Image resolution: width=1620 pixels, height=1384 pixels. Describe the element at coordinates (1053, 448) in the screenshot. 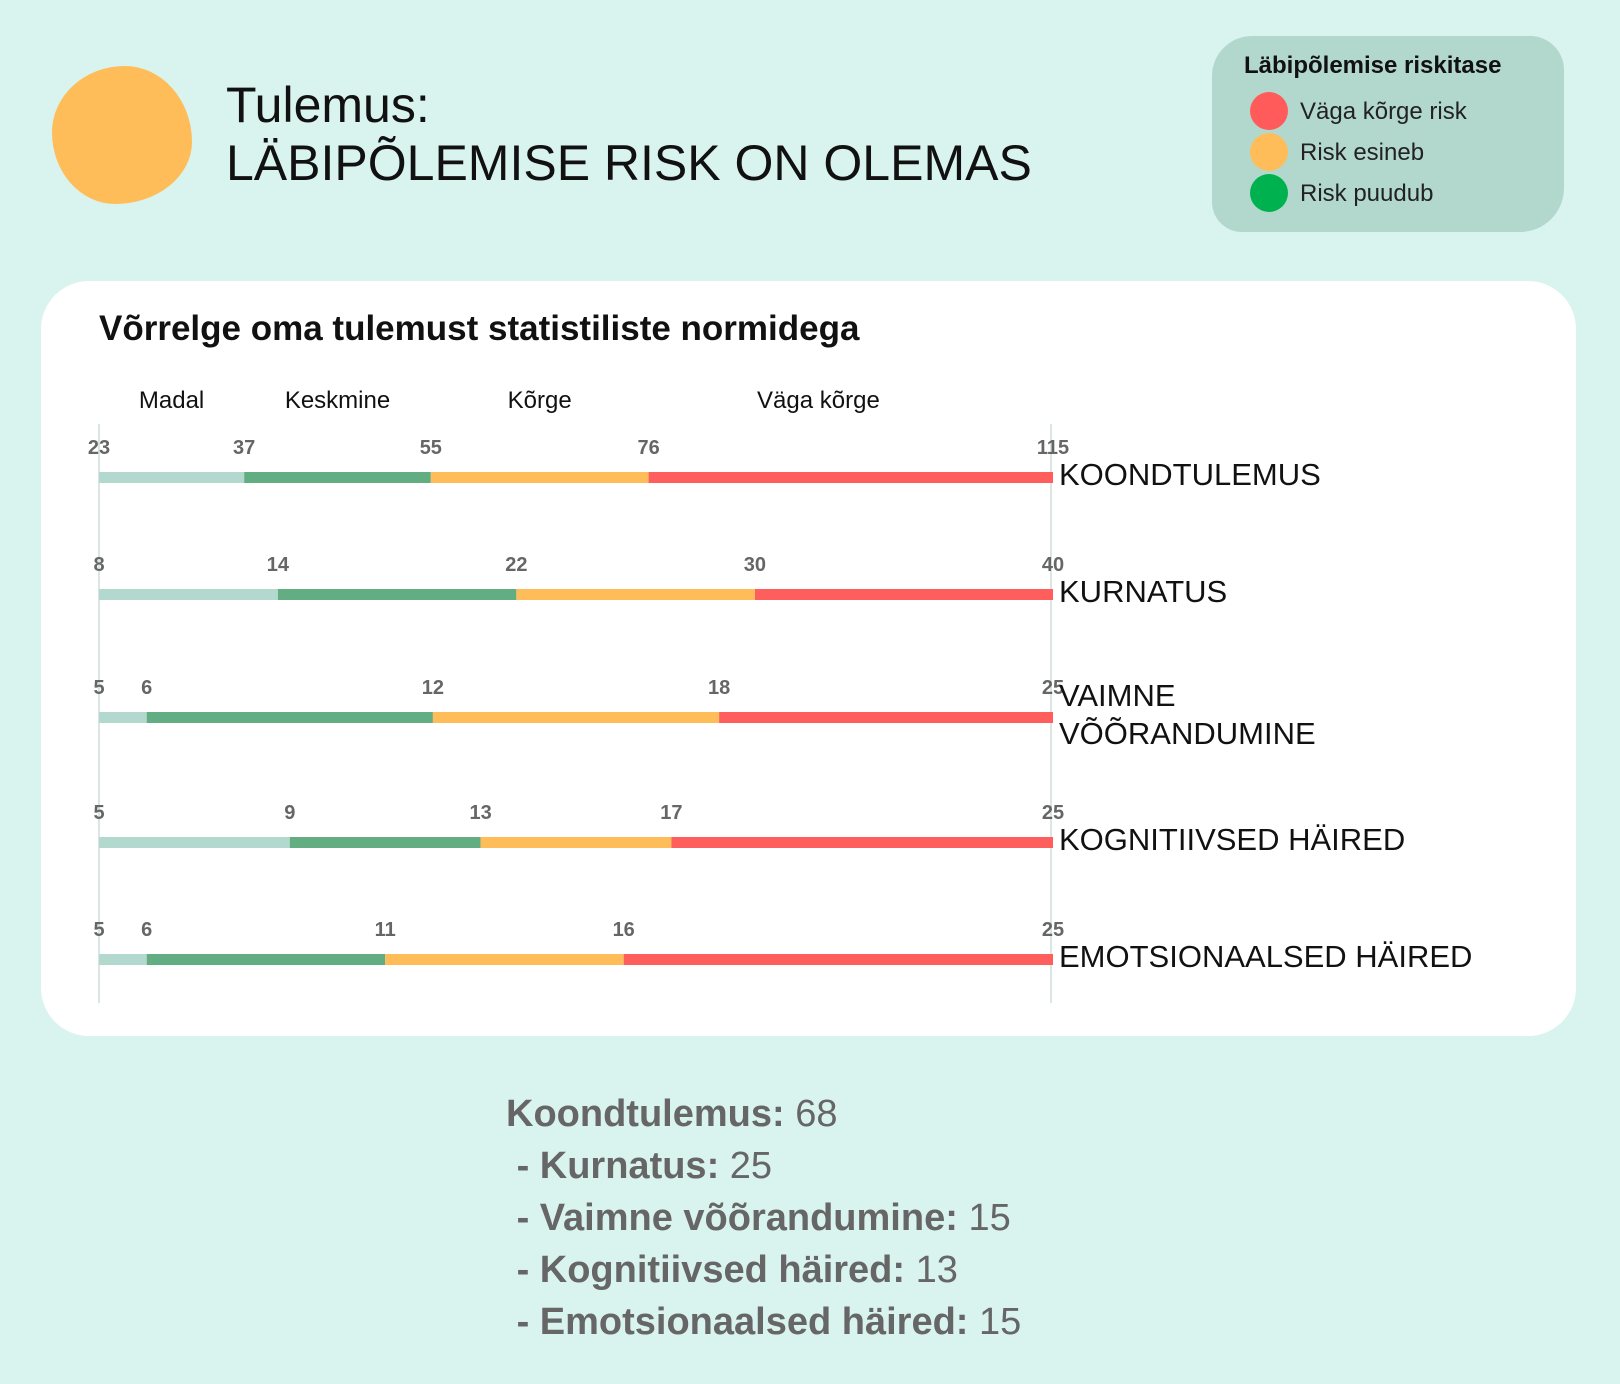

I see `threshold-tick-label: 115` at that location.